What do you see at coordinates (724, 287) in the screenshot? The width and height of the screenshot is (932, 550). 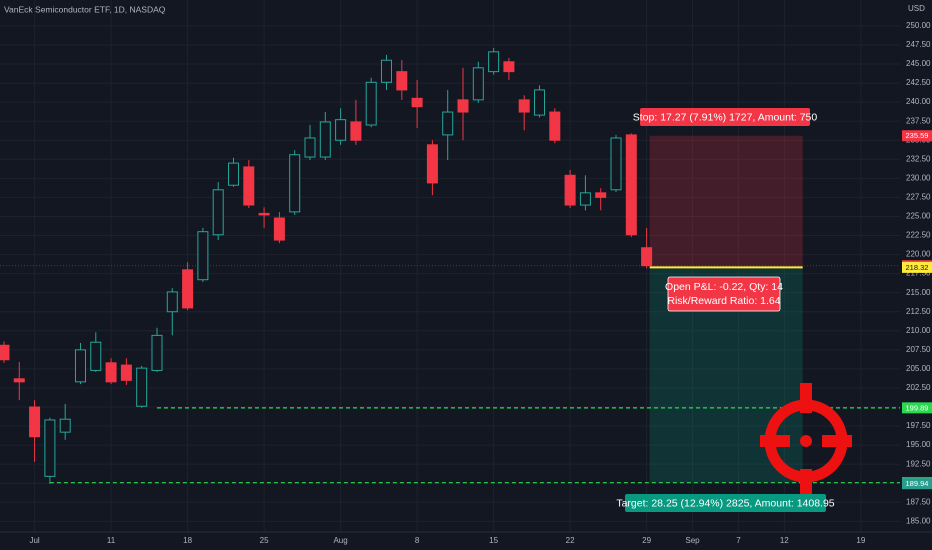 I see `pnl-label: Open P&L: -0.22, Qty: 14` at bounding box center [724, 287].